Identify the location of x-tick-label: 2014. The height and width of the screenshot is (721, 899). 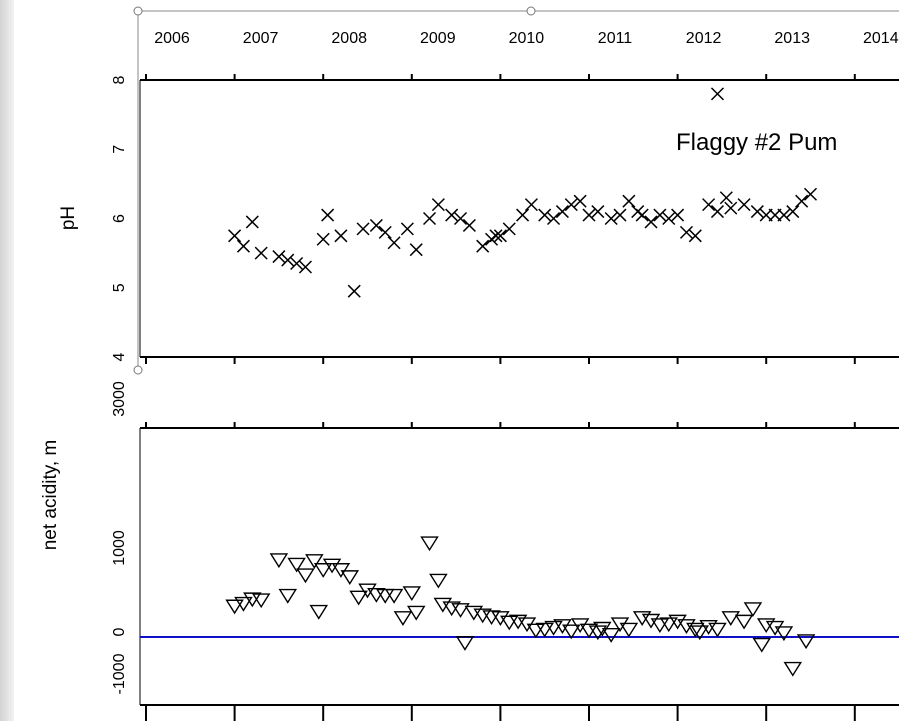
(881, 38).